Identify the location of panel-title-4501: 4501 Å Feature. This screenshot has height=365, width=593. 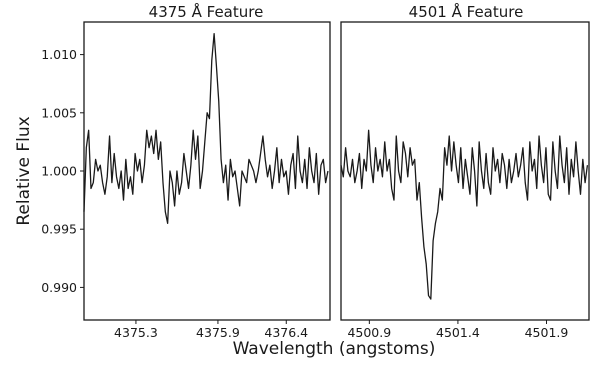
(466, 11).